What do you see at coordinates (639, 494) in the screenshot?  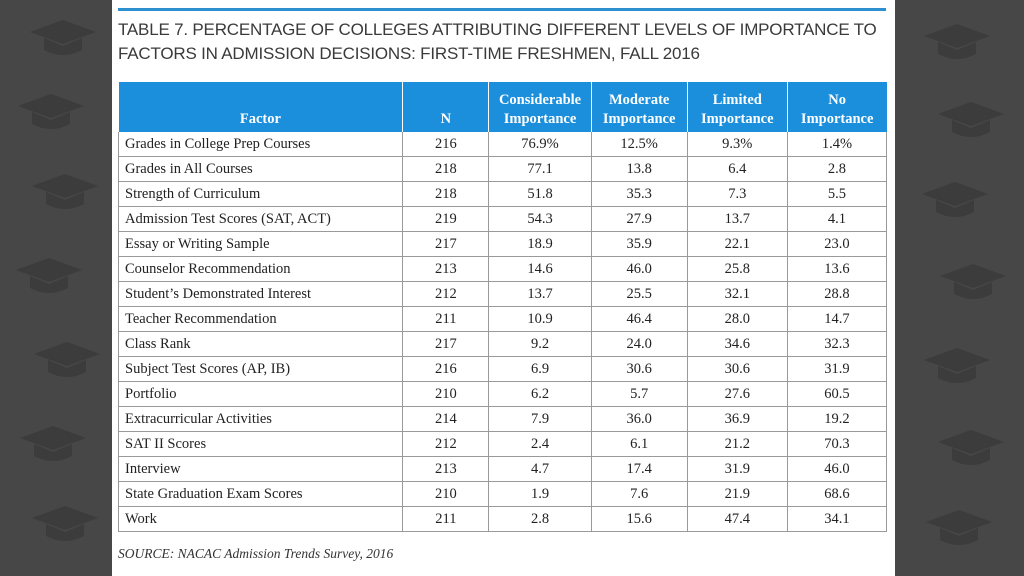 I see `moderate-cell: 7.6` at bounding box center [639, 494].